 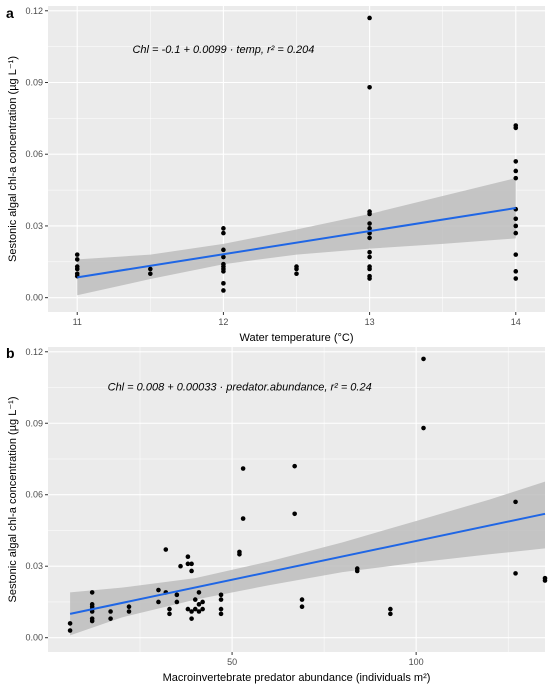 What do you see at coordinates (296, 243) in the screenshot?
I see `panel-a-fit-line` at bounding box center [296, 243].